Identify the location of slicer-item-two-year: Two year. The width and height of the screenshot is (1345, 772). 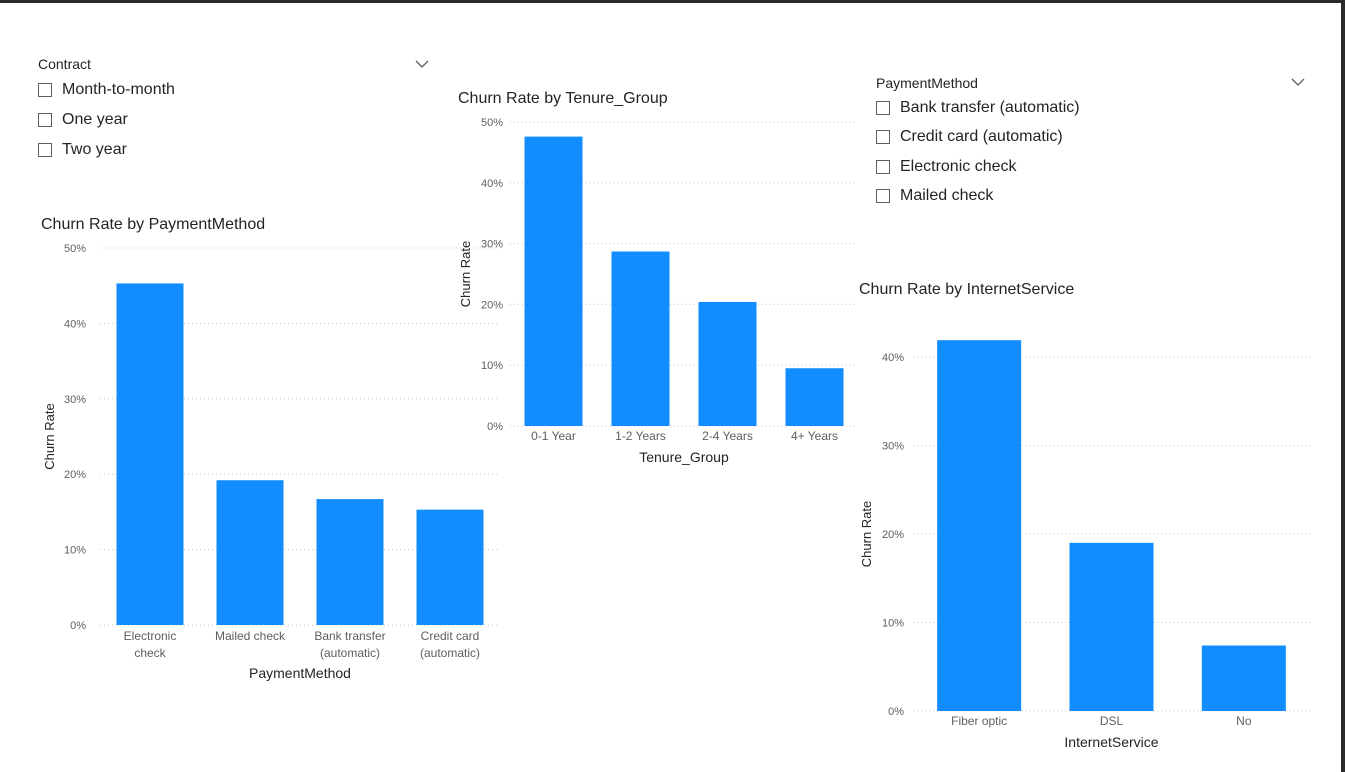
(82, 150).